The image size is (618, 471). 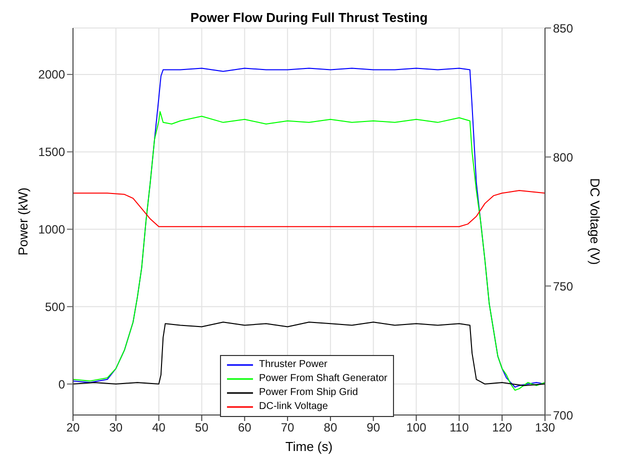 I want to click on x-tick-label: 80, so click(x=331, y=427).